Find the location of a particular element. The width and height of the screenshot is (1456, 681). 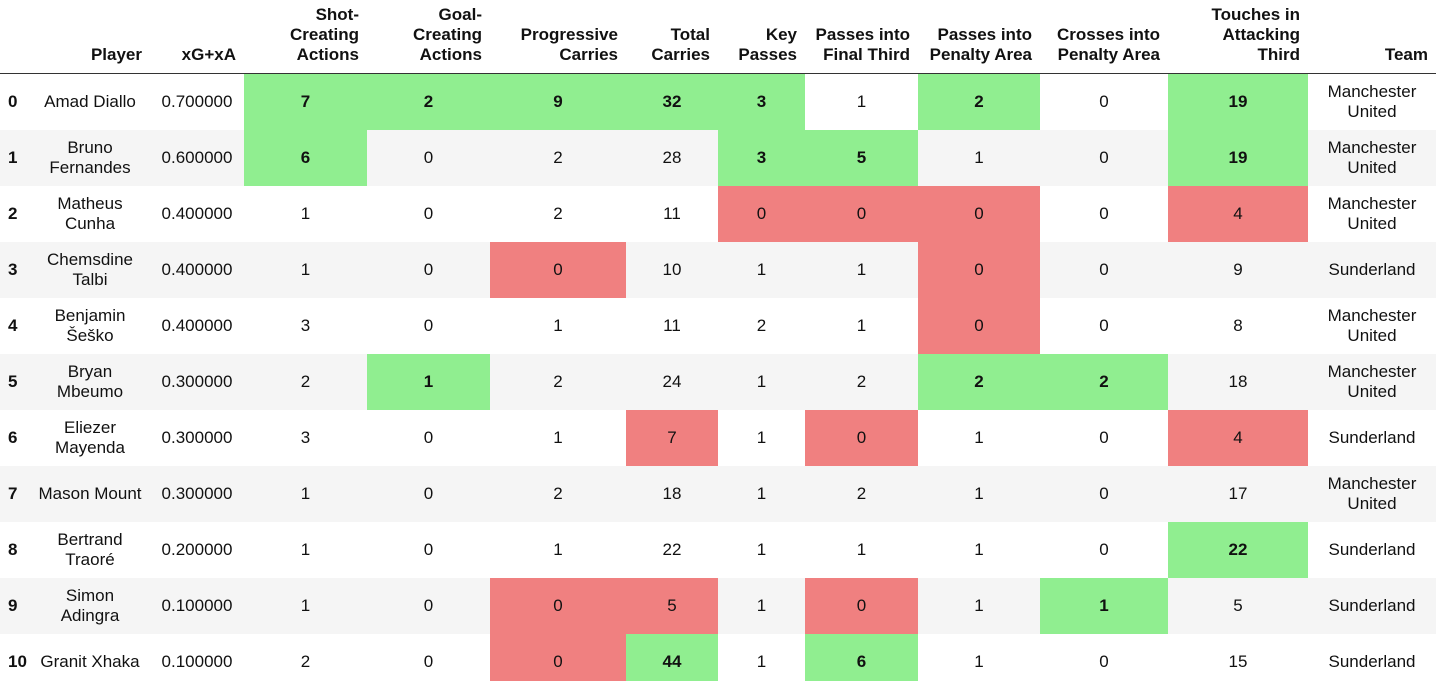

table-cell: 8 is located at coordinates (1238, 325).